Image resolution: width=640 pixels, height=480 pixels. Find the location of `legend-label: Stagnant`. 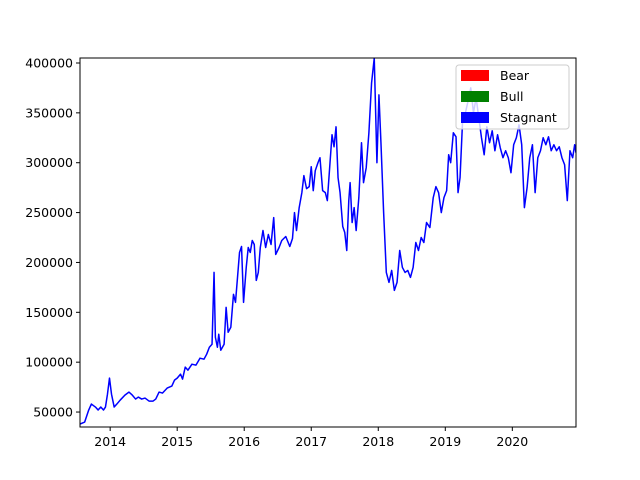

legend-label: Stagnant is located at coordinates (528, 117).